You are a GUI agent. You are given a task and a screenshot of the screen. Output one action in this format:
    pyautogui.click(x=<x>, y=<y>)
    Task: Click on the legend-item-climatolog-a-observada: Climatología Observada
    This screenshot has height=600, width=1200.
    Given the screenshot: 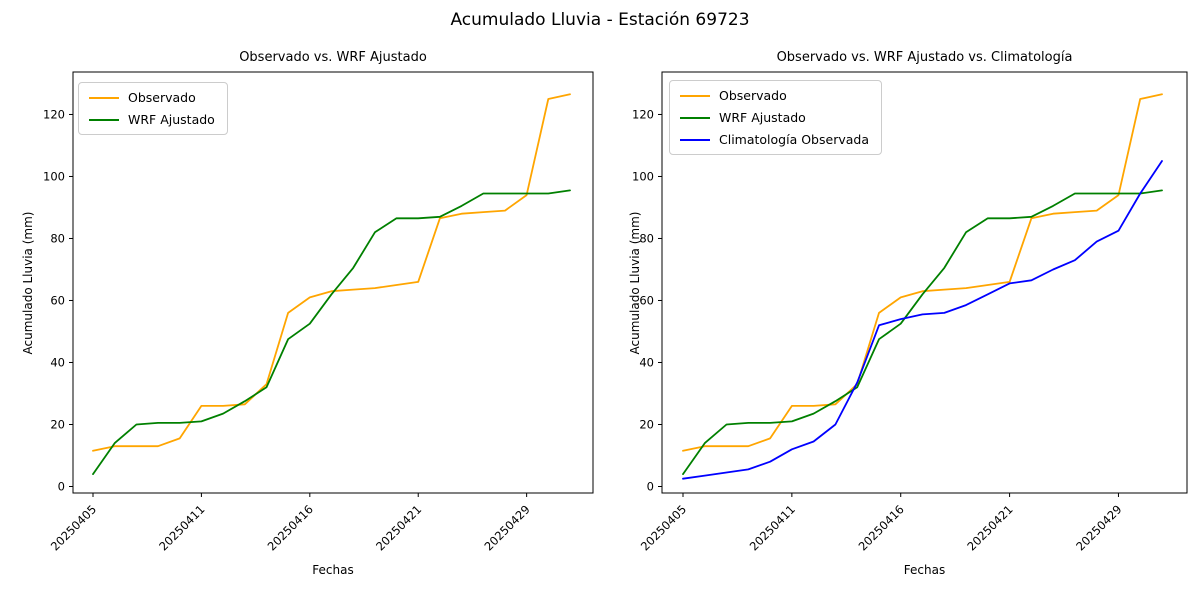 What is the action you would take?
    pyautogui.click(x=774, y=139)
    